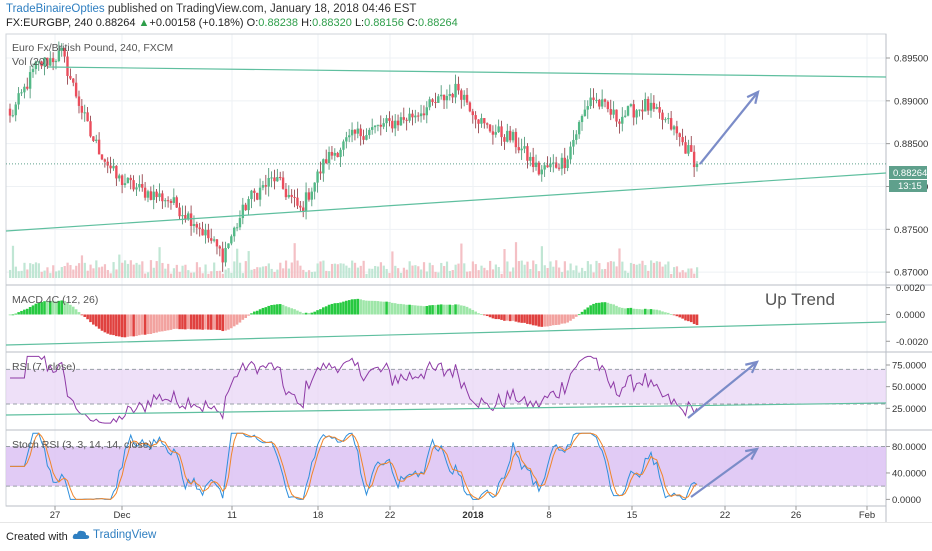 This screenshot has width=932, height=551. Describe the element at coordinates (446, 333) in the screenshot. I see `macd-trendline` at that location.